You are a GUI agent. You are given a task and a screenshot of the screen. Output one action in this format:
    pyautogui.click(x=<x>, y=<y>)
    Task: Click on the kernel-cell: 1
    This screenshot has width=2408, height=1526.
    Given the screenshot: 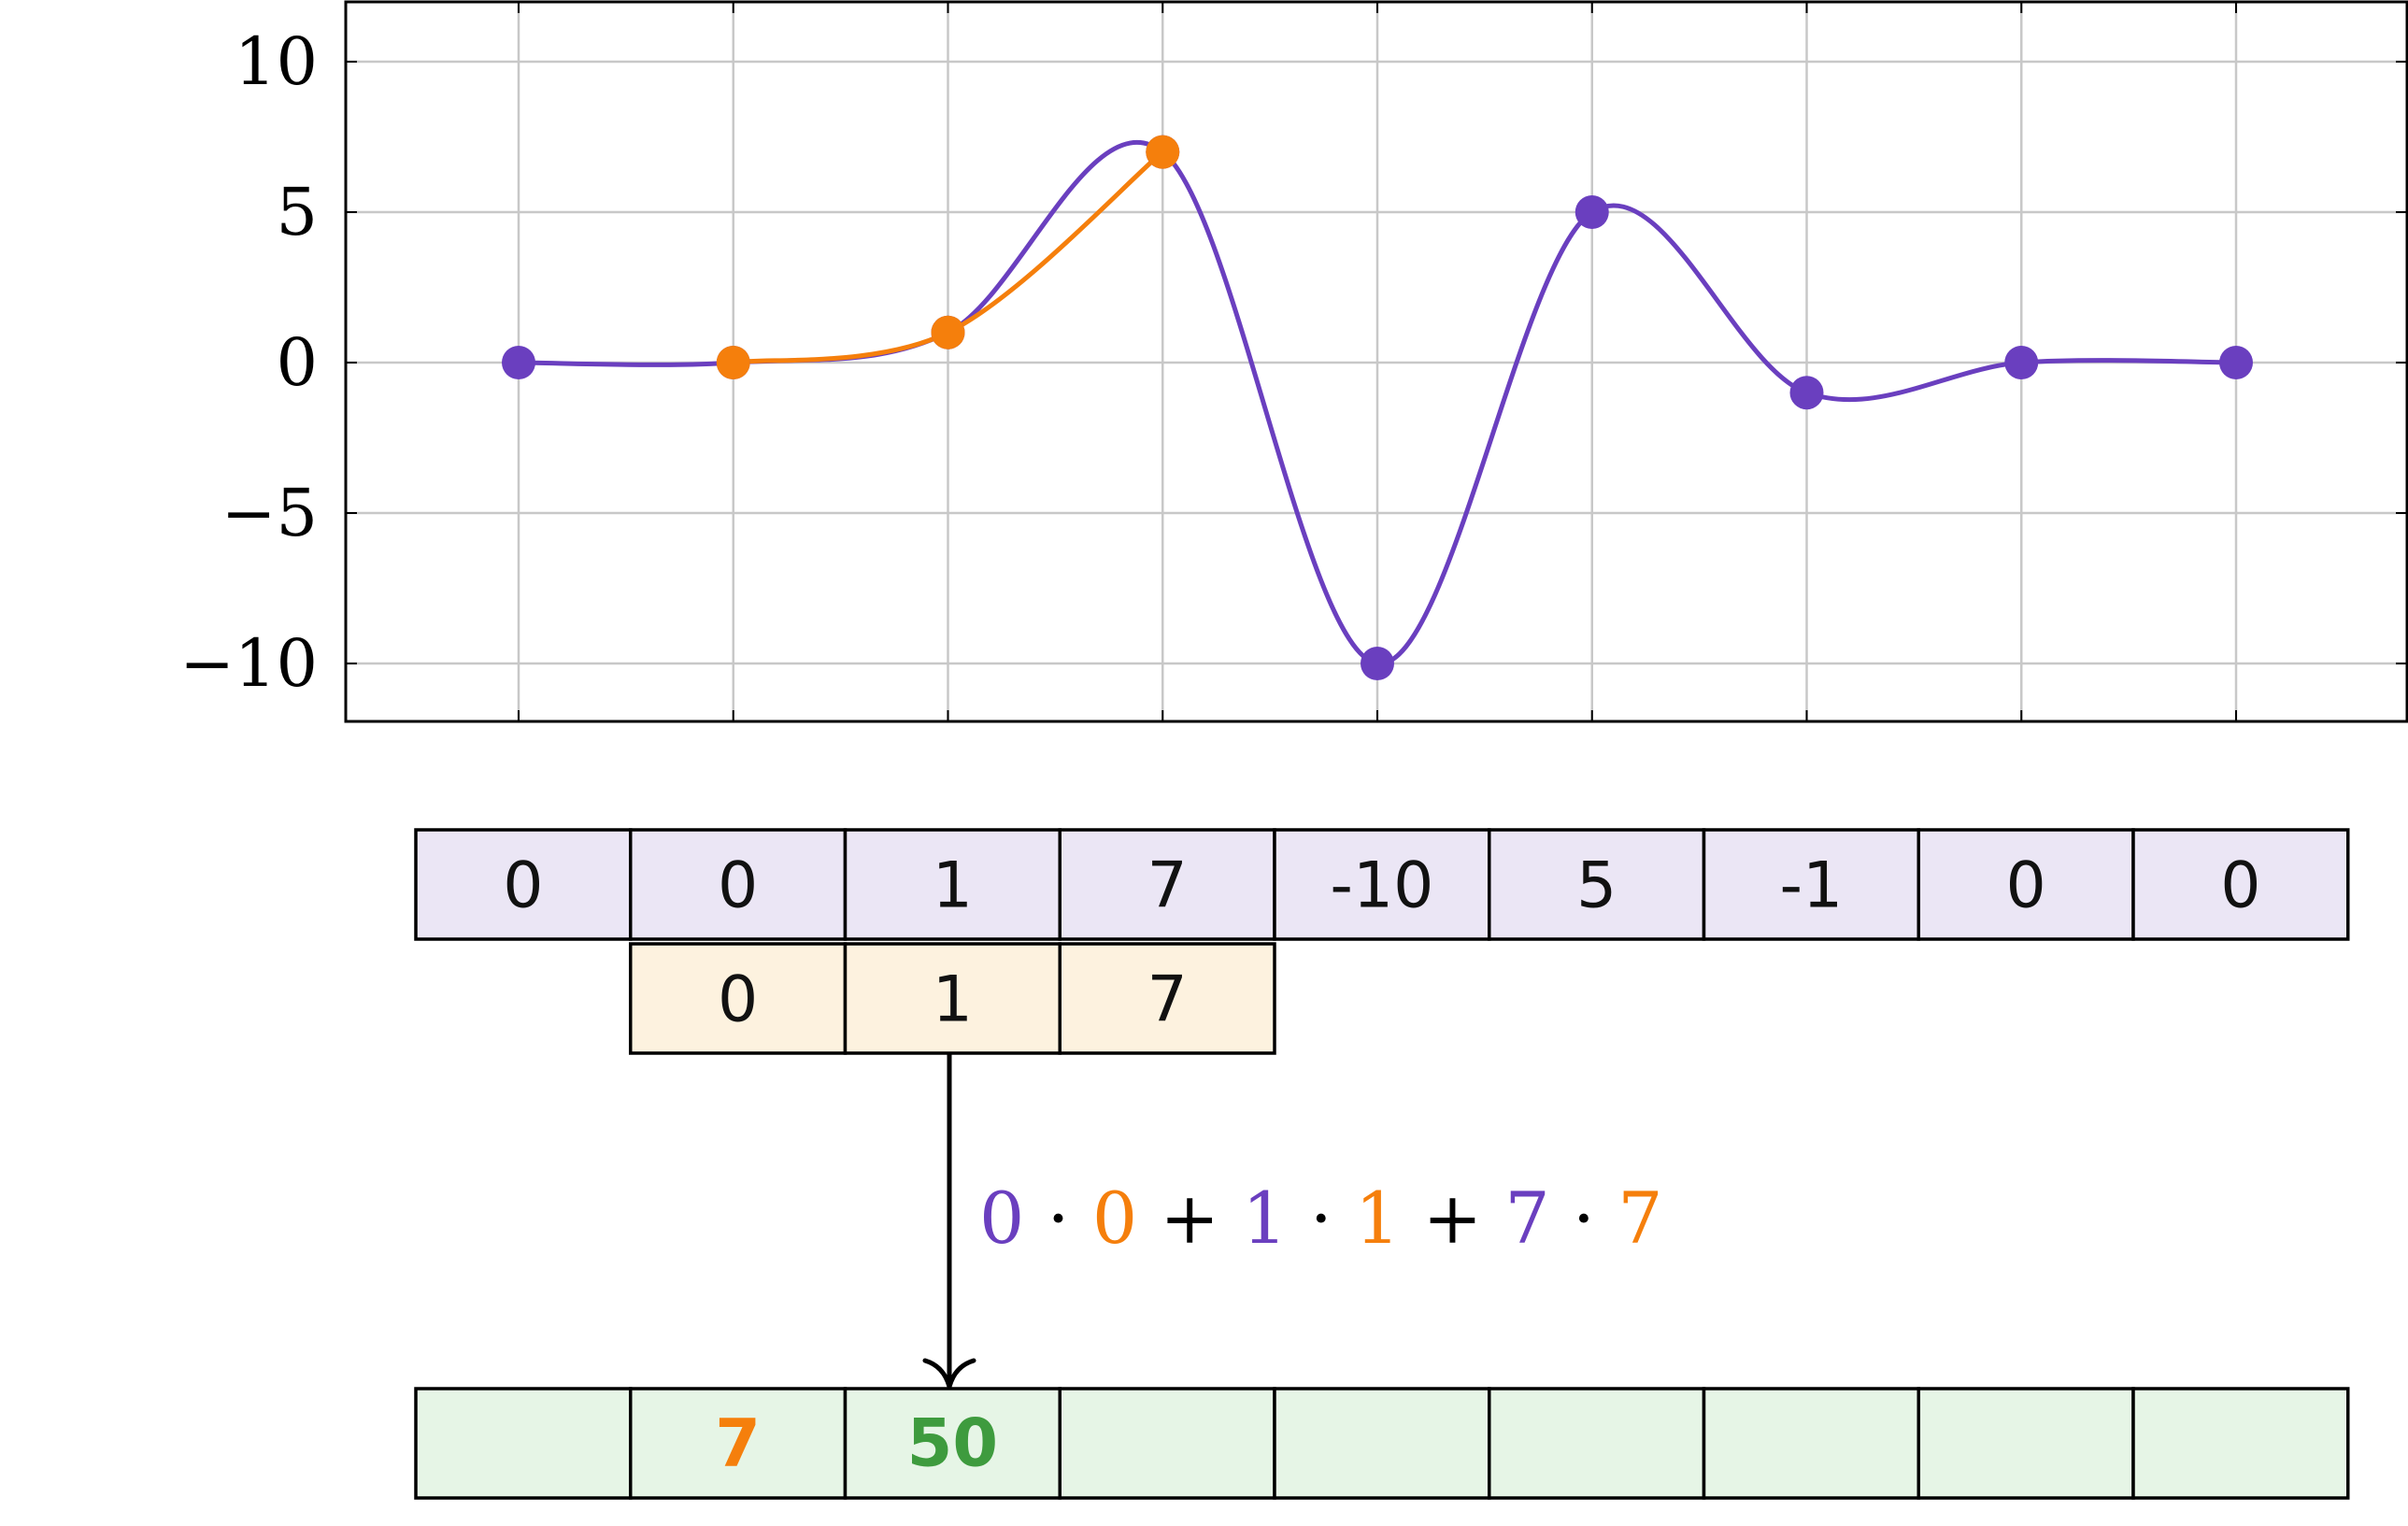 What is the action you would take?
    pyautogui.click(x=952, y=998)
    